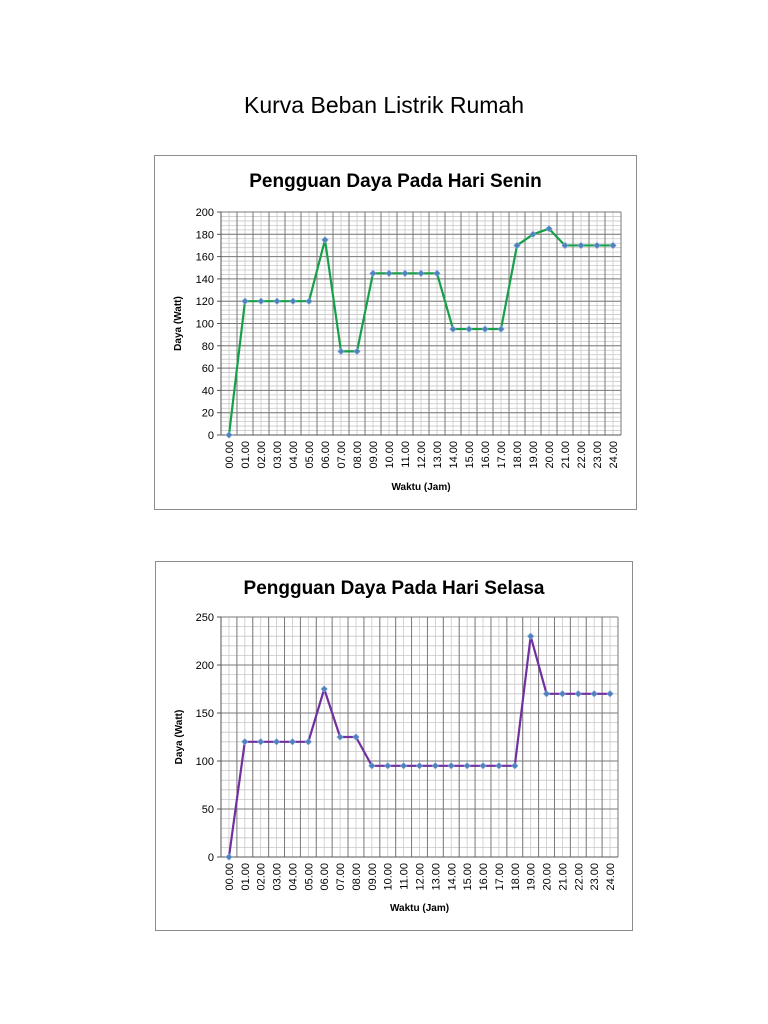 This screenshot has width=768, height=1024. Describe the element at coordinates (470, 455) in the screenshot. I see `x-tick-label: 15.00` at that location.